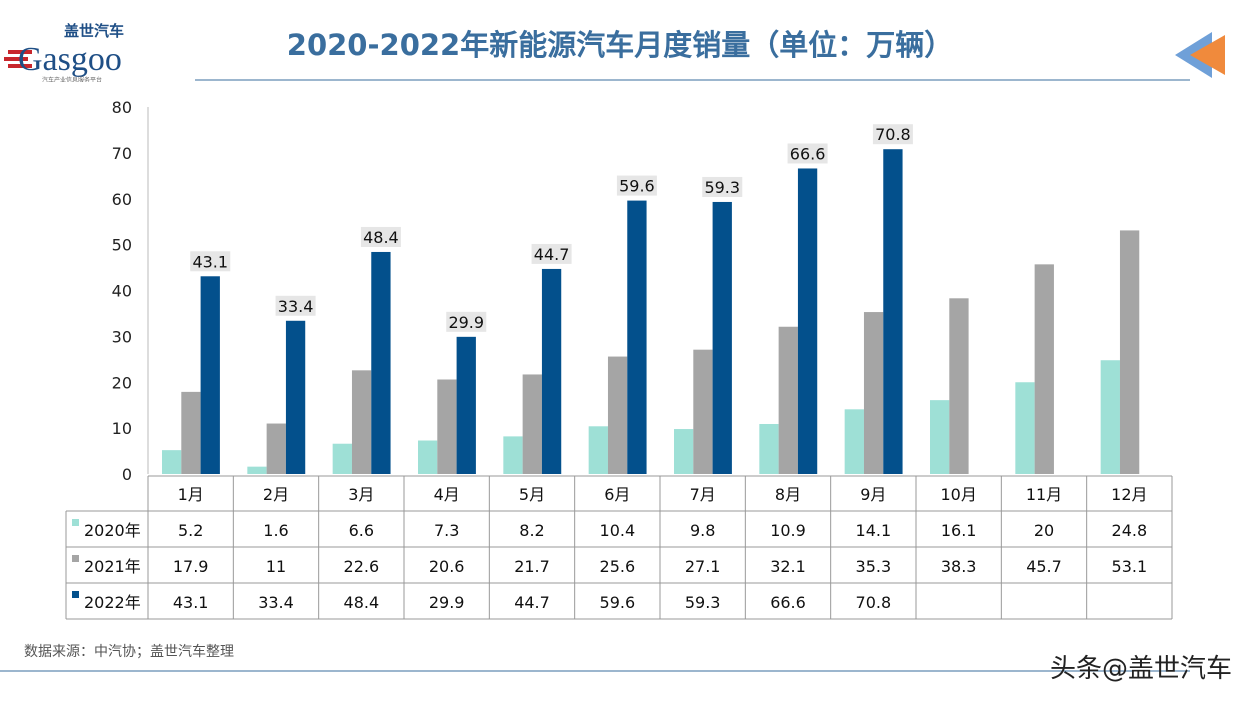 This screenshot has height=702, width=1254. I want to click on y-tick-label: 40, so click(122, 291).